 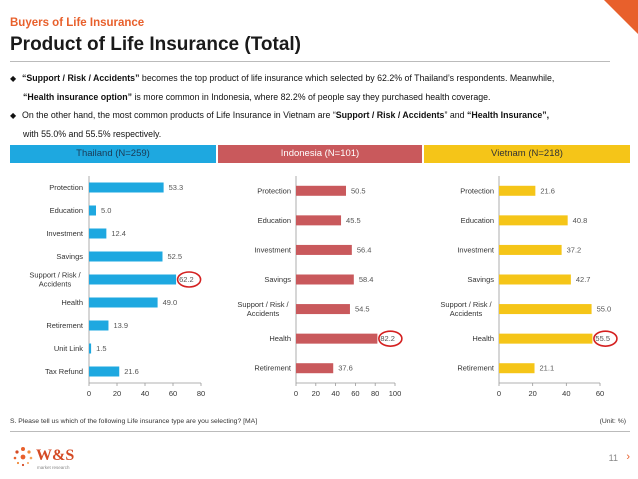 What do you see at coordinates (23, 457) in the screenshot?
I see `logo-dots-icon` at bounding box center [23, 457].